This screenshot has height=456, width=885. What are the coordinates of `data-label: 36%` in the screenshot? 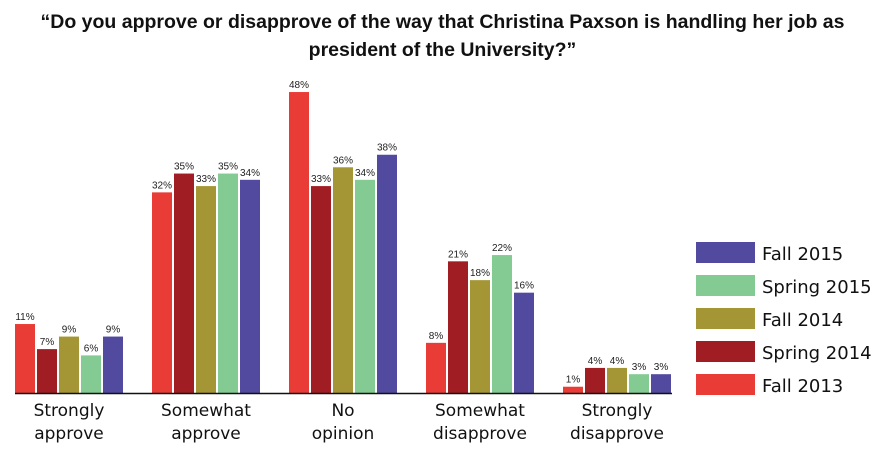 It's located at (343, 160).